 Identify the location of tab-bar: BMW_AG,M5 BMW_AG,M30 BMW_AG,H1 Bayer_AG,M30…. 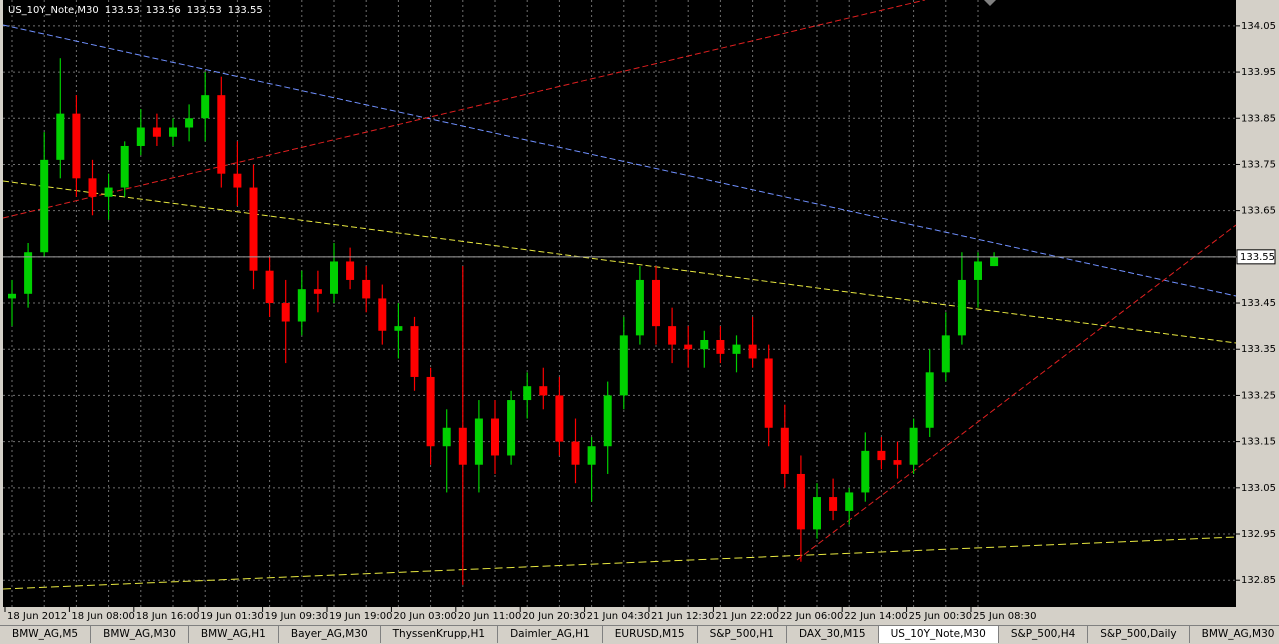
(639, 634).